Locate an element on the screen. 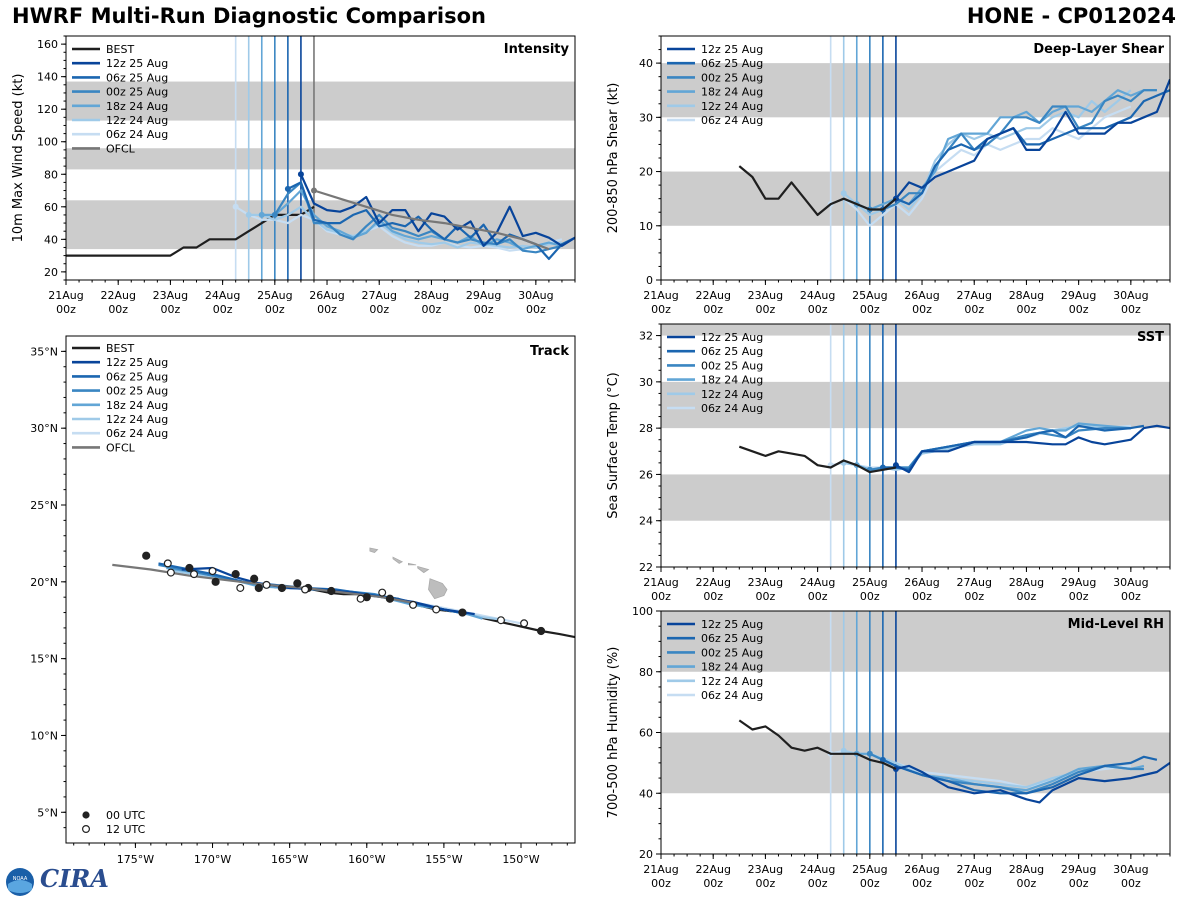 The height and width of the screenshot is (900, 1200). sst-series-BEST is located at coordinates (817, 459).